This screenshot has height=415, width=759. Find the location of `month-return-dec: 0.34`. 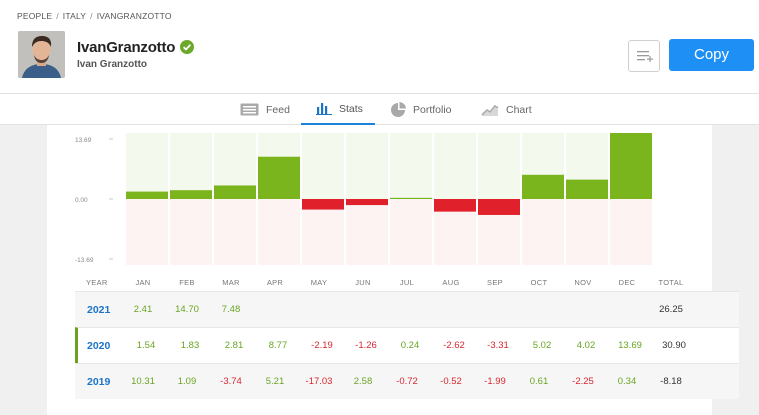

month-return-dec: 0.34 is located at coordinates (627, 381).